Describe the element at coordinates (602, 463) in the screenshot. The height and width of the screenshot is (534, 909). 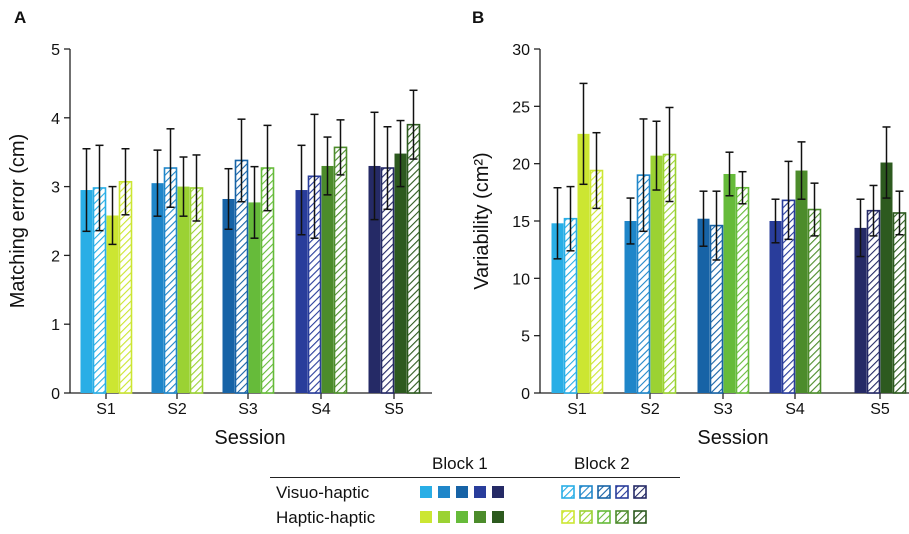
I see `legend-block2-header: Block 2` at that location.